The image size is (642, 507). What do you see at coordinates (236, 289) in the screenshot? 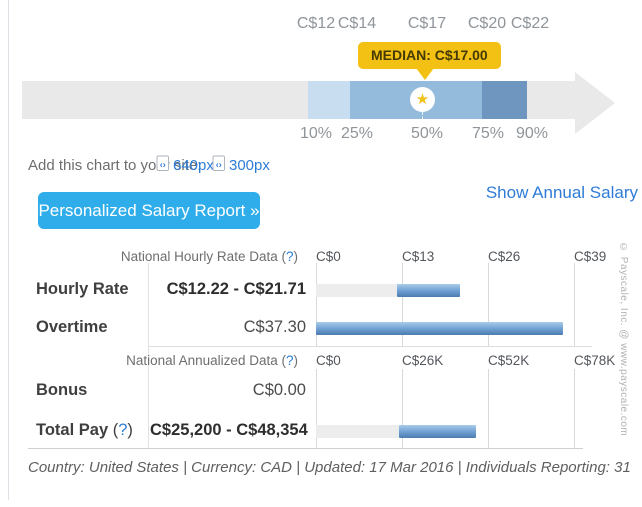
I see `row-value-hourly-rate: C$12.22 - C$21.71` at bounding box center [236, 289].